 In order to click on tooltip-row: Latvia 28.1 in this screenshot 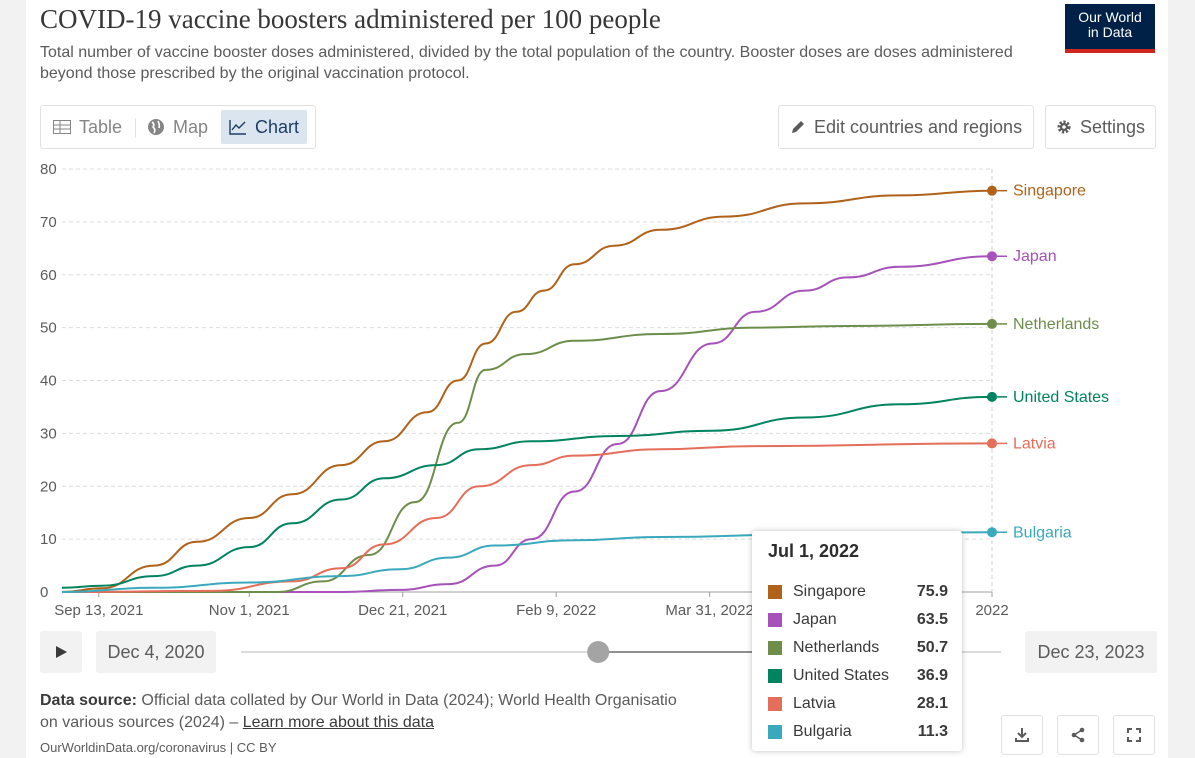, I will do `click(858, 704)`.